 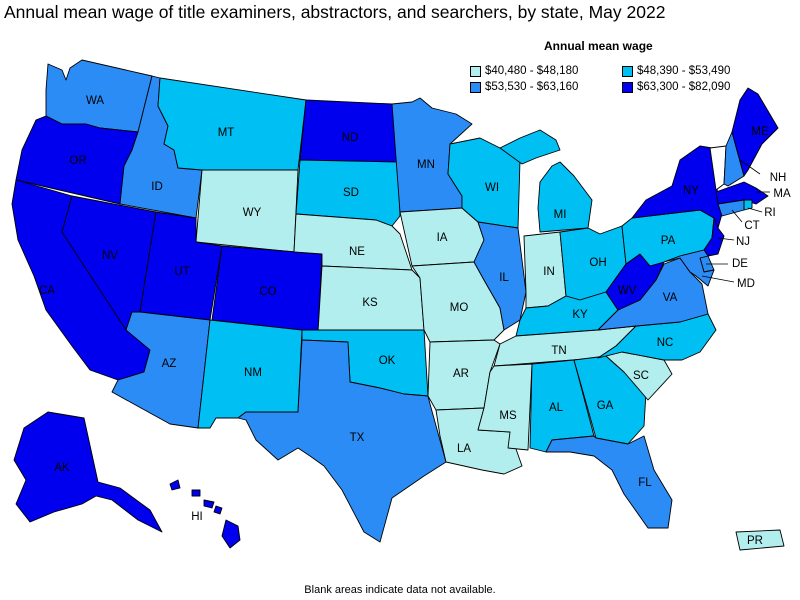 What do you see at coordinates (689, 268) in the screenshot?
I see `state-md` at bounding box center [689, 268].